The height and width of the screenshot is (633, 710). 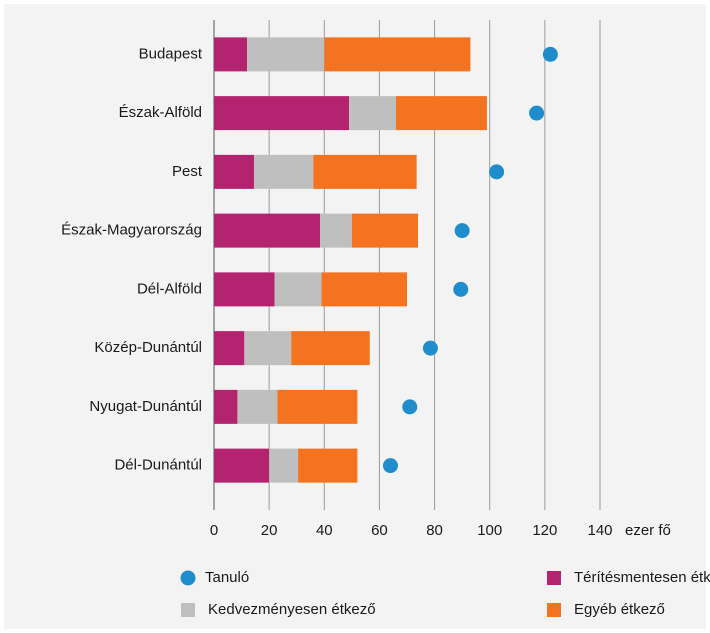 I want to click on y-tick-label: Nyugat-Dunántúl, so click(x=145, y=406).